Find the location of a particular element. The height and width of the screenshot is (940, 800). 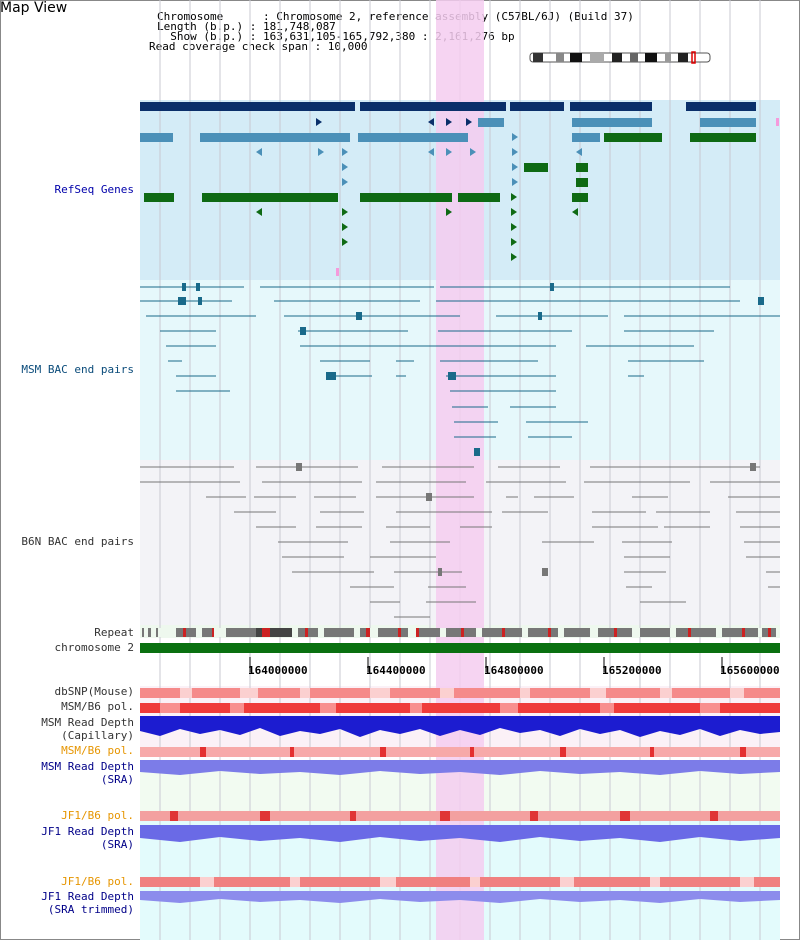

refseq-gene-features is located at coordinates (459, 189).